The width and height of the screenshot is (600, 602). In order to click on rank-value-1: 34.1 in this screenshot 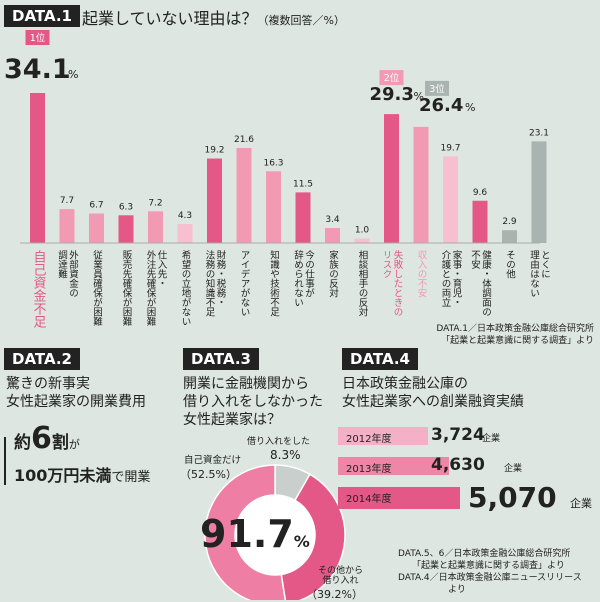, I will do `click(37, 69)`.